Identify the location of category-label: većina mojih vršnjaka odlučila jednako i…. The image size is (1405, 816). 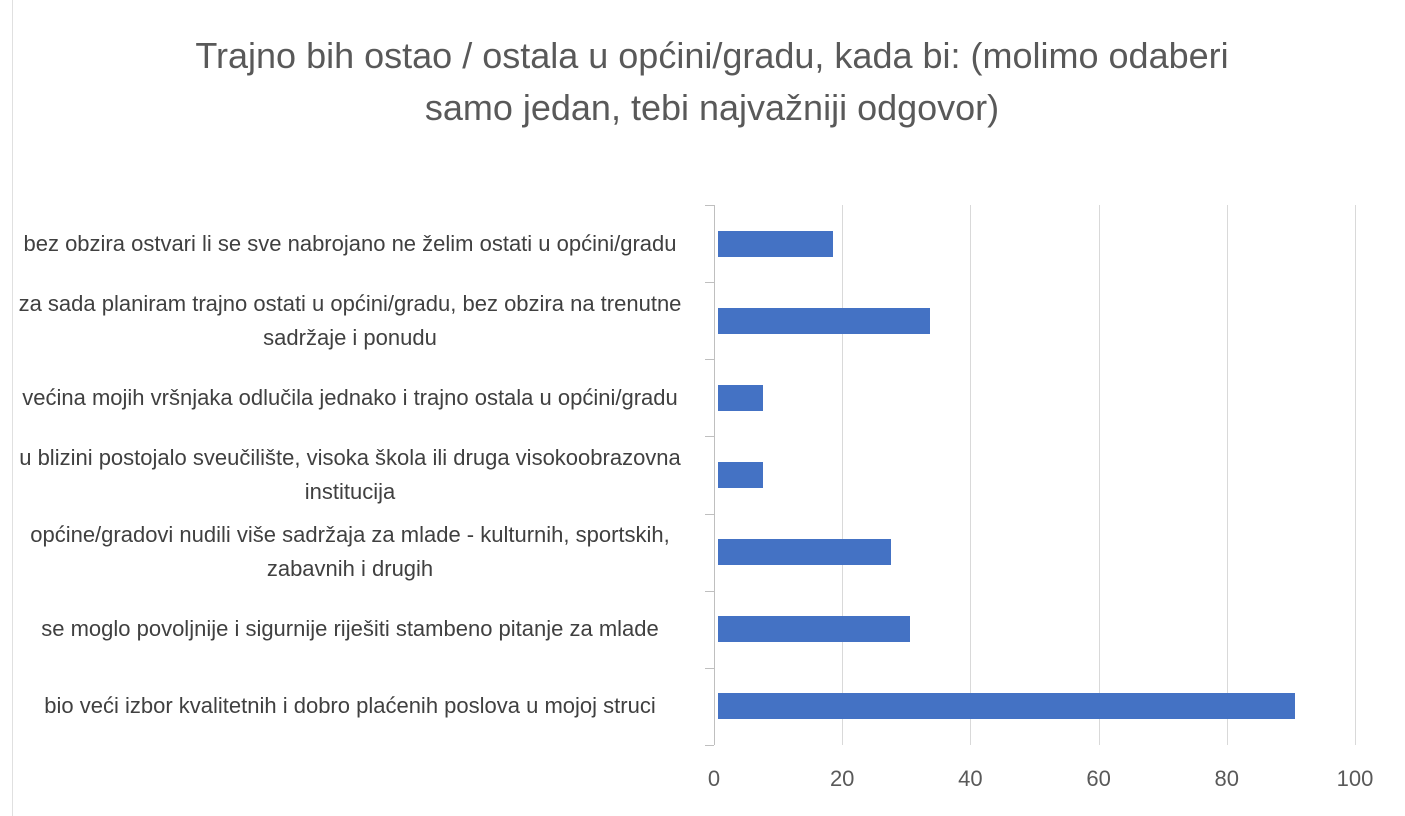
(350, 397).